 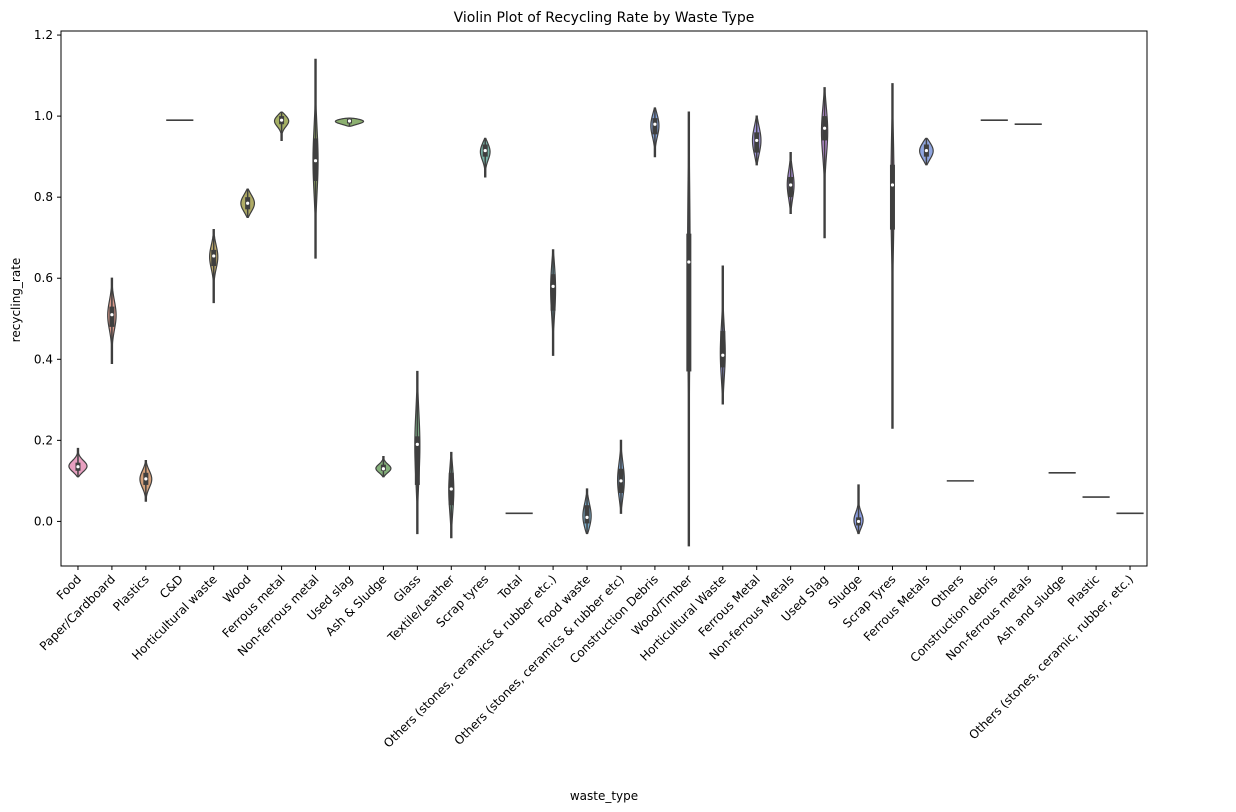 I want to click on violin-construction-debris, so click(x=655, y=132).